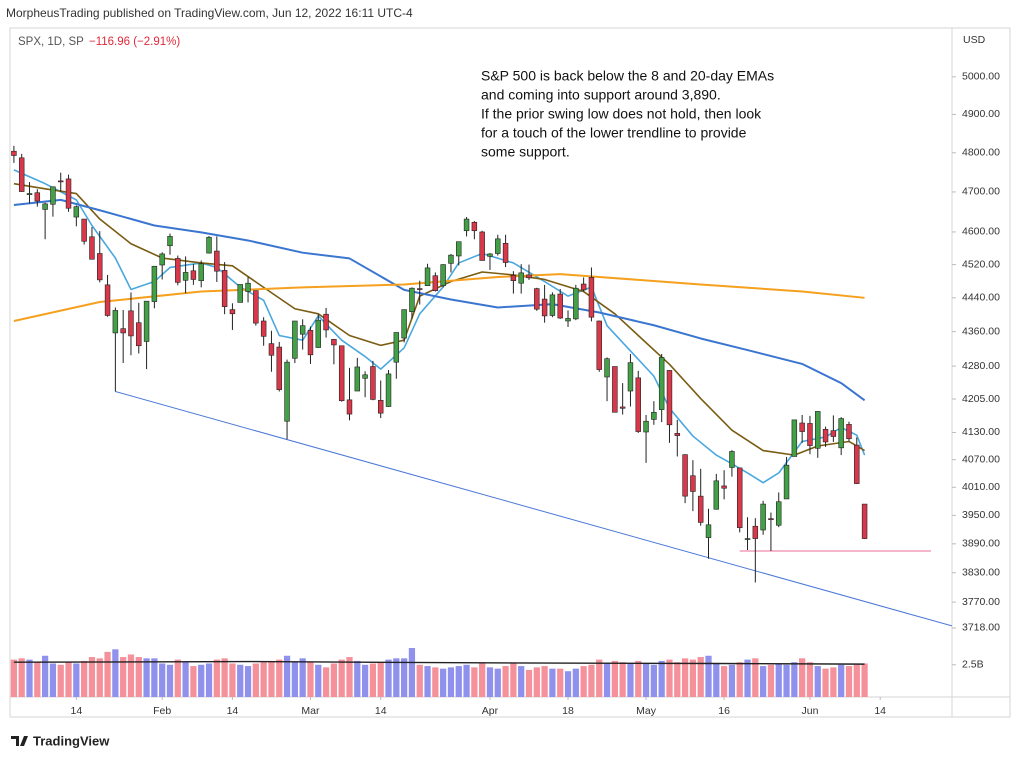 This screenshot has height=758, width=1020. Describe the element at coordinates (981, 432) in the screenshot. I see `y-tick-label: 4130.00` at that location.